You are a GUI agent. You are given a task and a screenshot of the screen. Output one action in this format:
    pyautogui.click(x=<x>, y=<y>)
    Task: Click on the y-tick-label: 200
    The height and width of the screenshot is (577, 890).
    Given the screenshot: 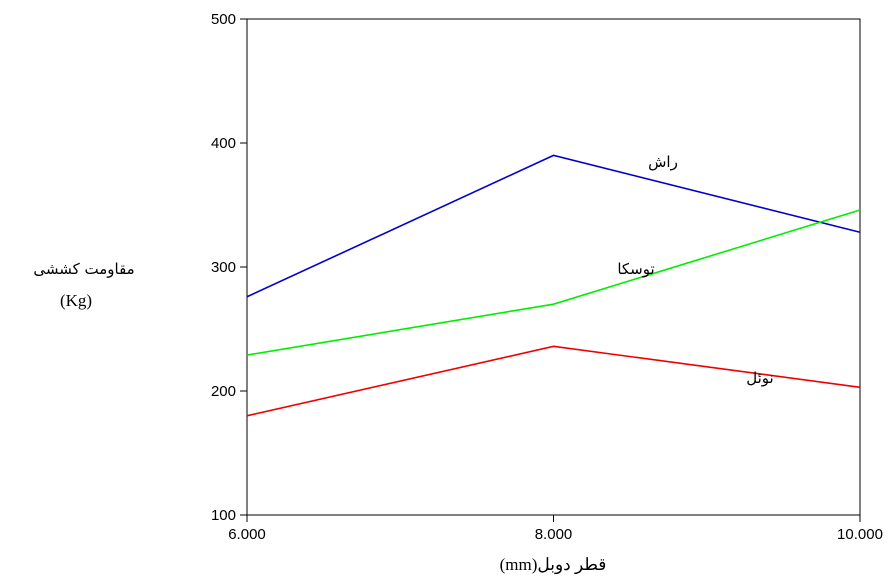 What is the action you would take?
    pyautogui.click(x=223, y=391)
    